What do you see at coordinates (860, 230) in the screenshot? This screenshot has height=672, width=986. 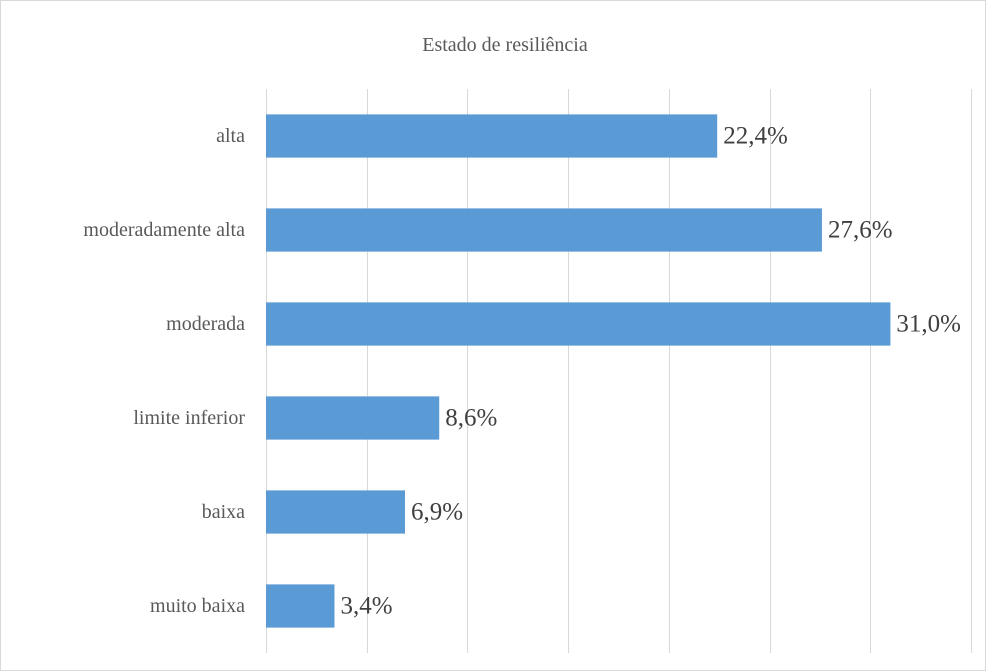 I see `data-label: 27,6%` at bounding box center [860, 230].